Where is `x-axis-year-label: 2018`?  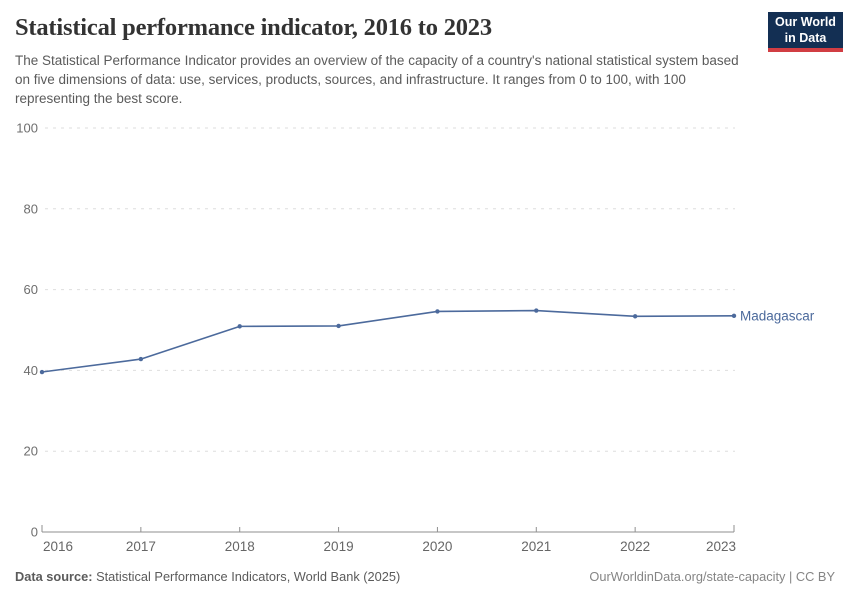 x-axis-year-label: 2018 is located at coordinates (240, 546).